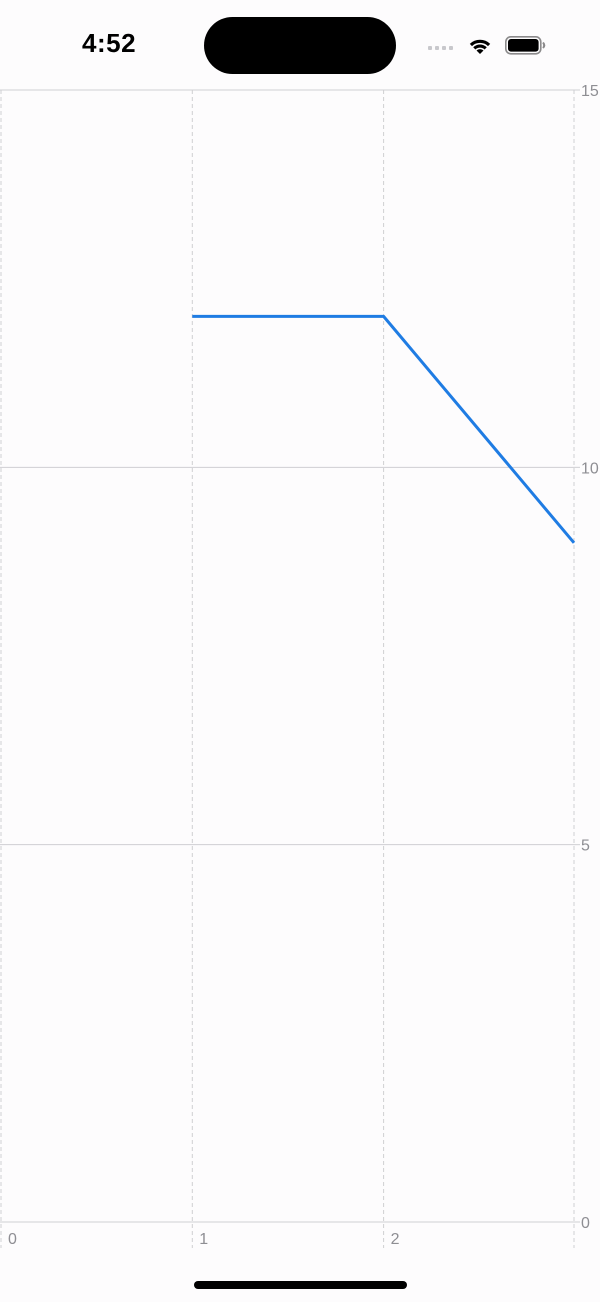 The image size is (600, 1302). I want to click on home-indicator, so click(300, 1285).